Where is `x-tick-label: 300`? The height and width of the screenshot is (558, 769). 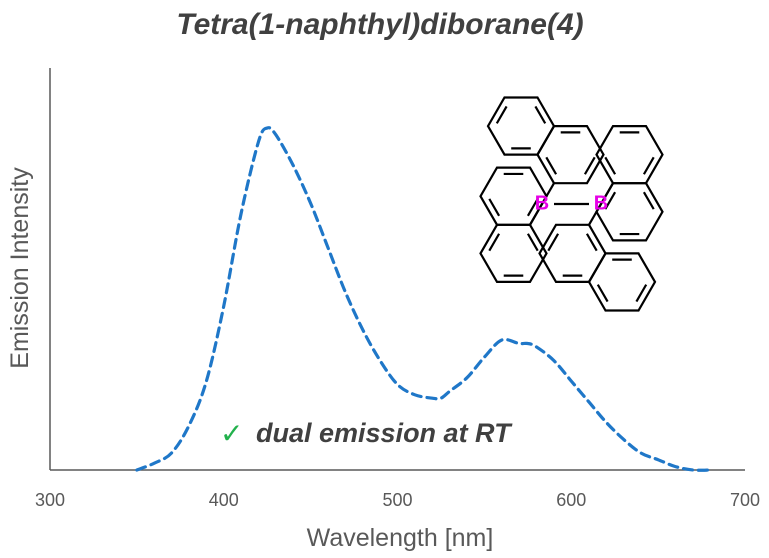
x-tick-label: 300 is located at coordinates (50, 500).